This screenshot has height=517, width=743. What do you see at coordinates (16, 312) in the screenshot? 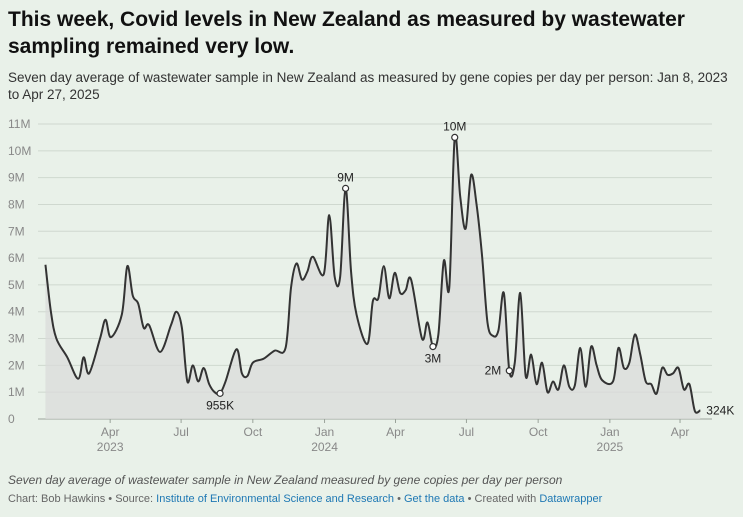
I see `y-tick-label: 4M` at bounding box center [16, 312].